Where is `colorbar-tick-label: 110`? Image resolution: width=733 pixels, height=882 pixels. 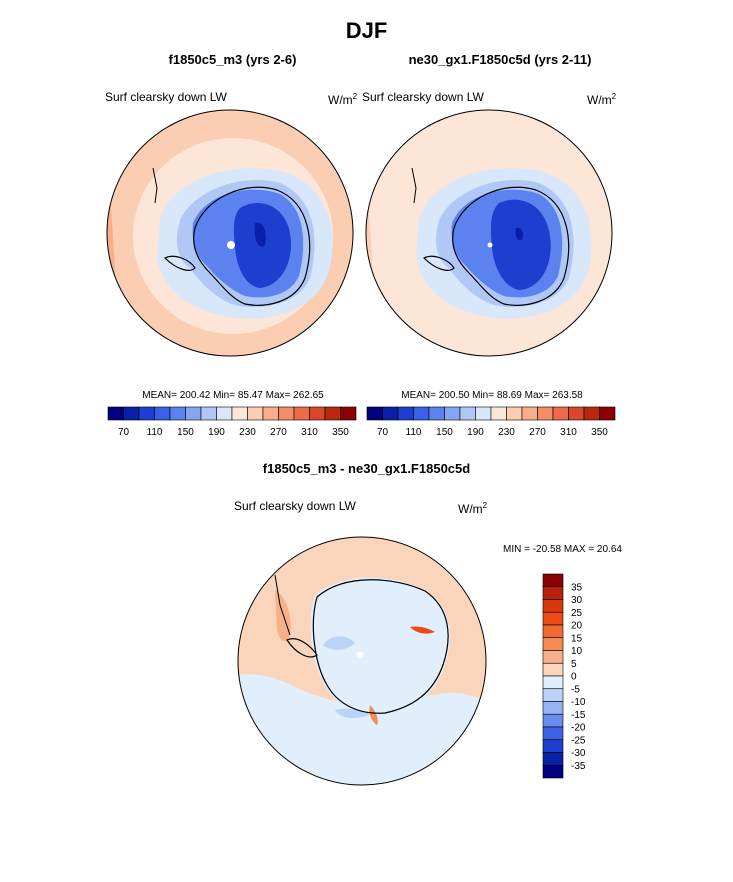 colorbar-tick-label: 110 is located at coordinates (155, 432).